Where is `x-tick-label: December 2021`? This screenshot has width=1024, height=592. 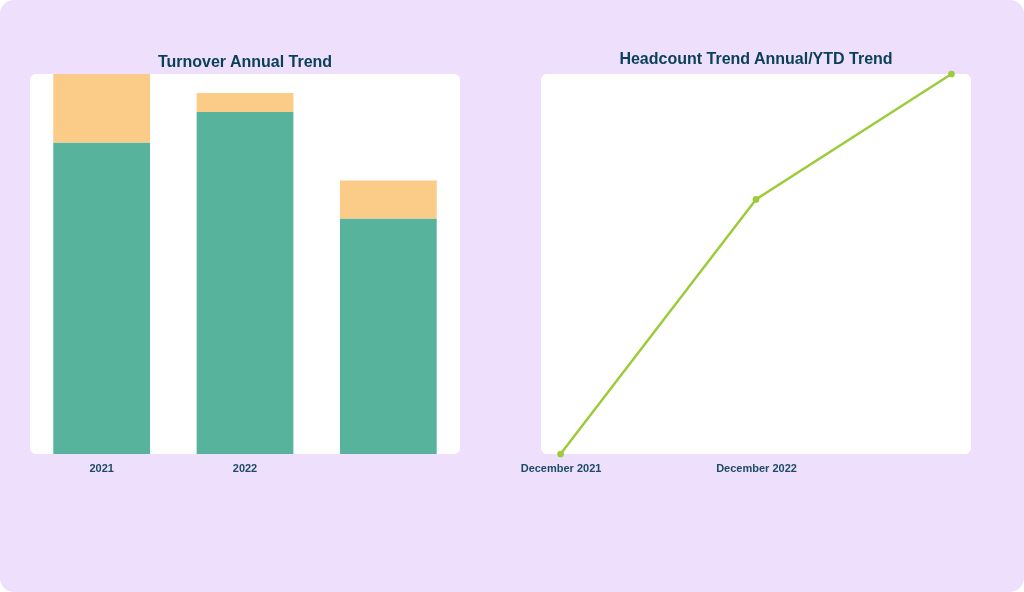
x-tick-label: December 2021 is located at coordinates (561, 467).